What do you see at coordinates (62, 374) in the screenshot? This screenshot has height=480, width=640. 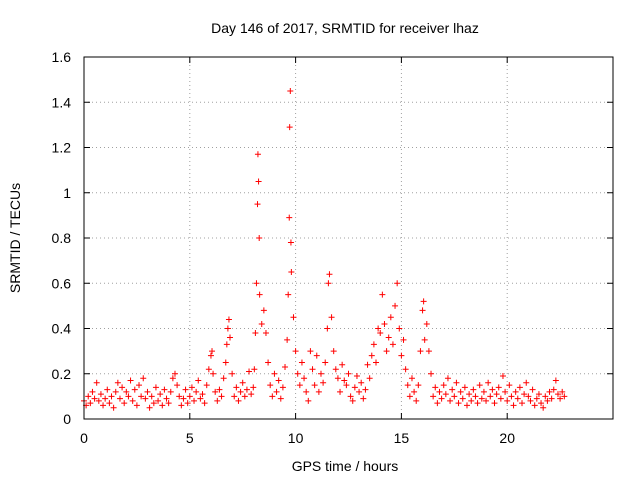 I see `y-tick-label: 0.2` at bounding box center [62, 374].